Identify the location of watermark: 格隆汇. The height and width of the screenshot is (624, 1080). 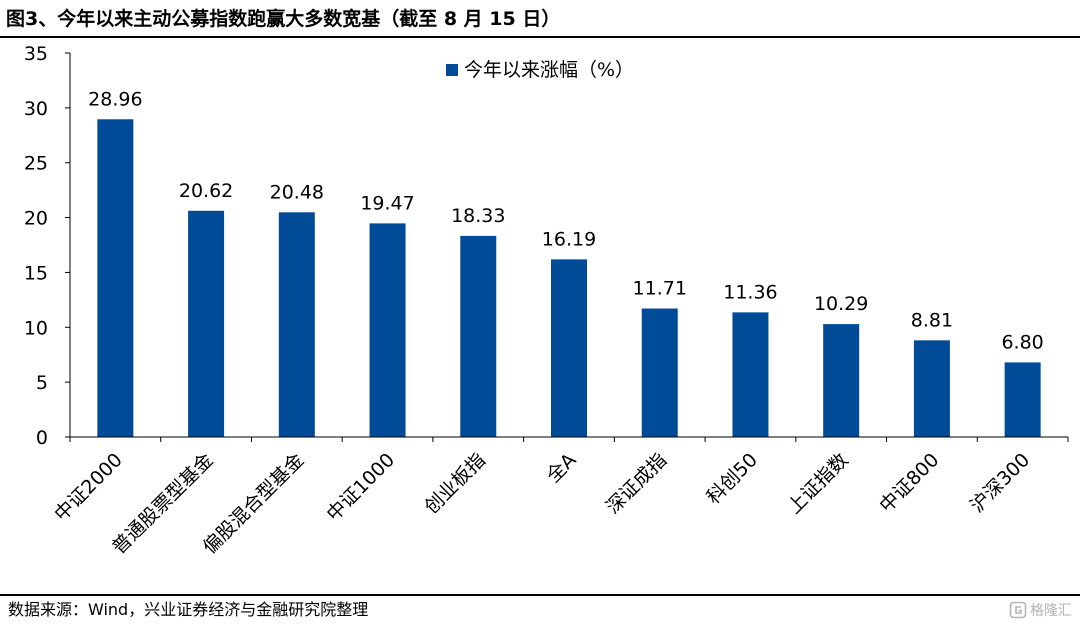
(1040, 610).